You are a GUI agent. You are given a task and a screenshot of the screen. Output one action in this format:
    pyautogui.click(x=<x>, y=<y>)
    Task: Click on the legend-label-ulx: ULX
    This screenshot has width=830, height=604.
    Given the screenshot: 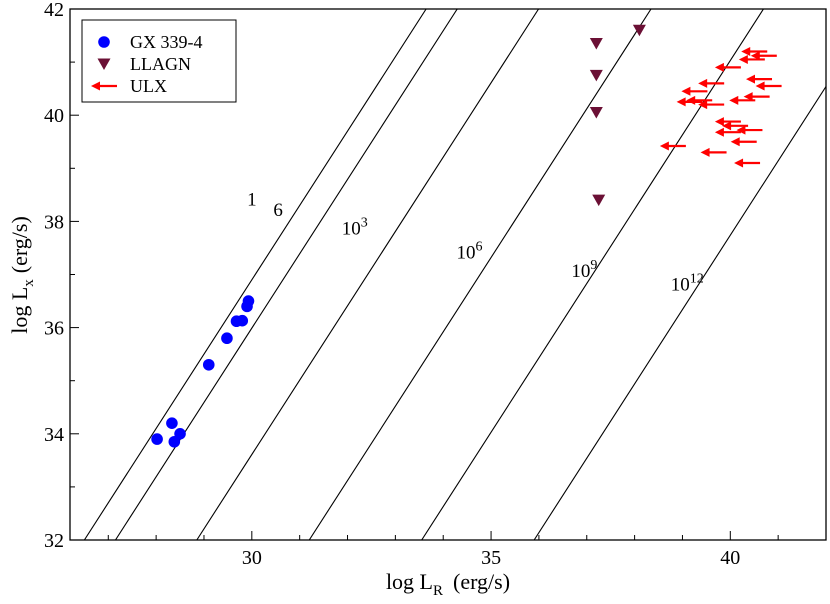 What is the action you would take?
    pyautogui.click(x=148, y=86)
    